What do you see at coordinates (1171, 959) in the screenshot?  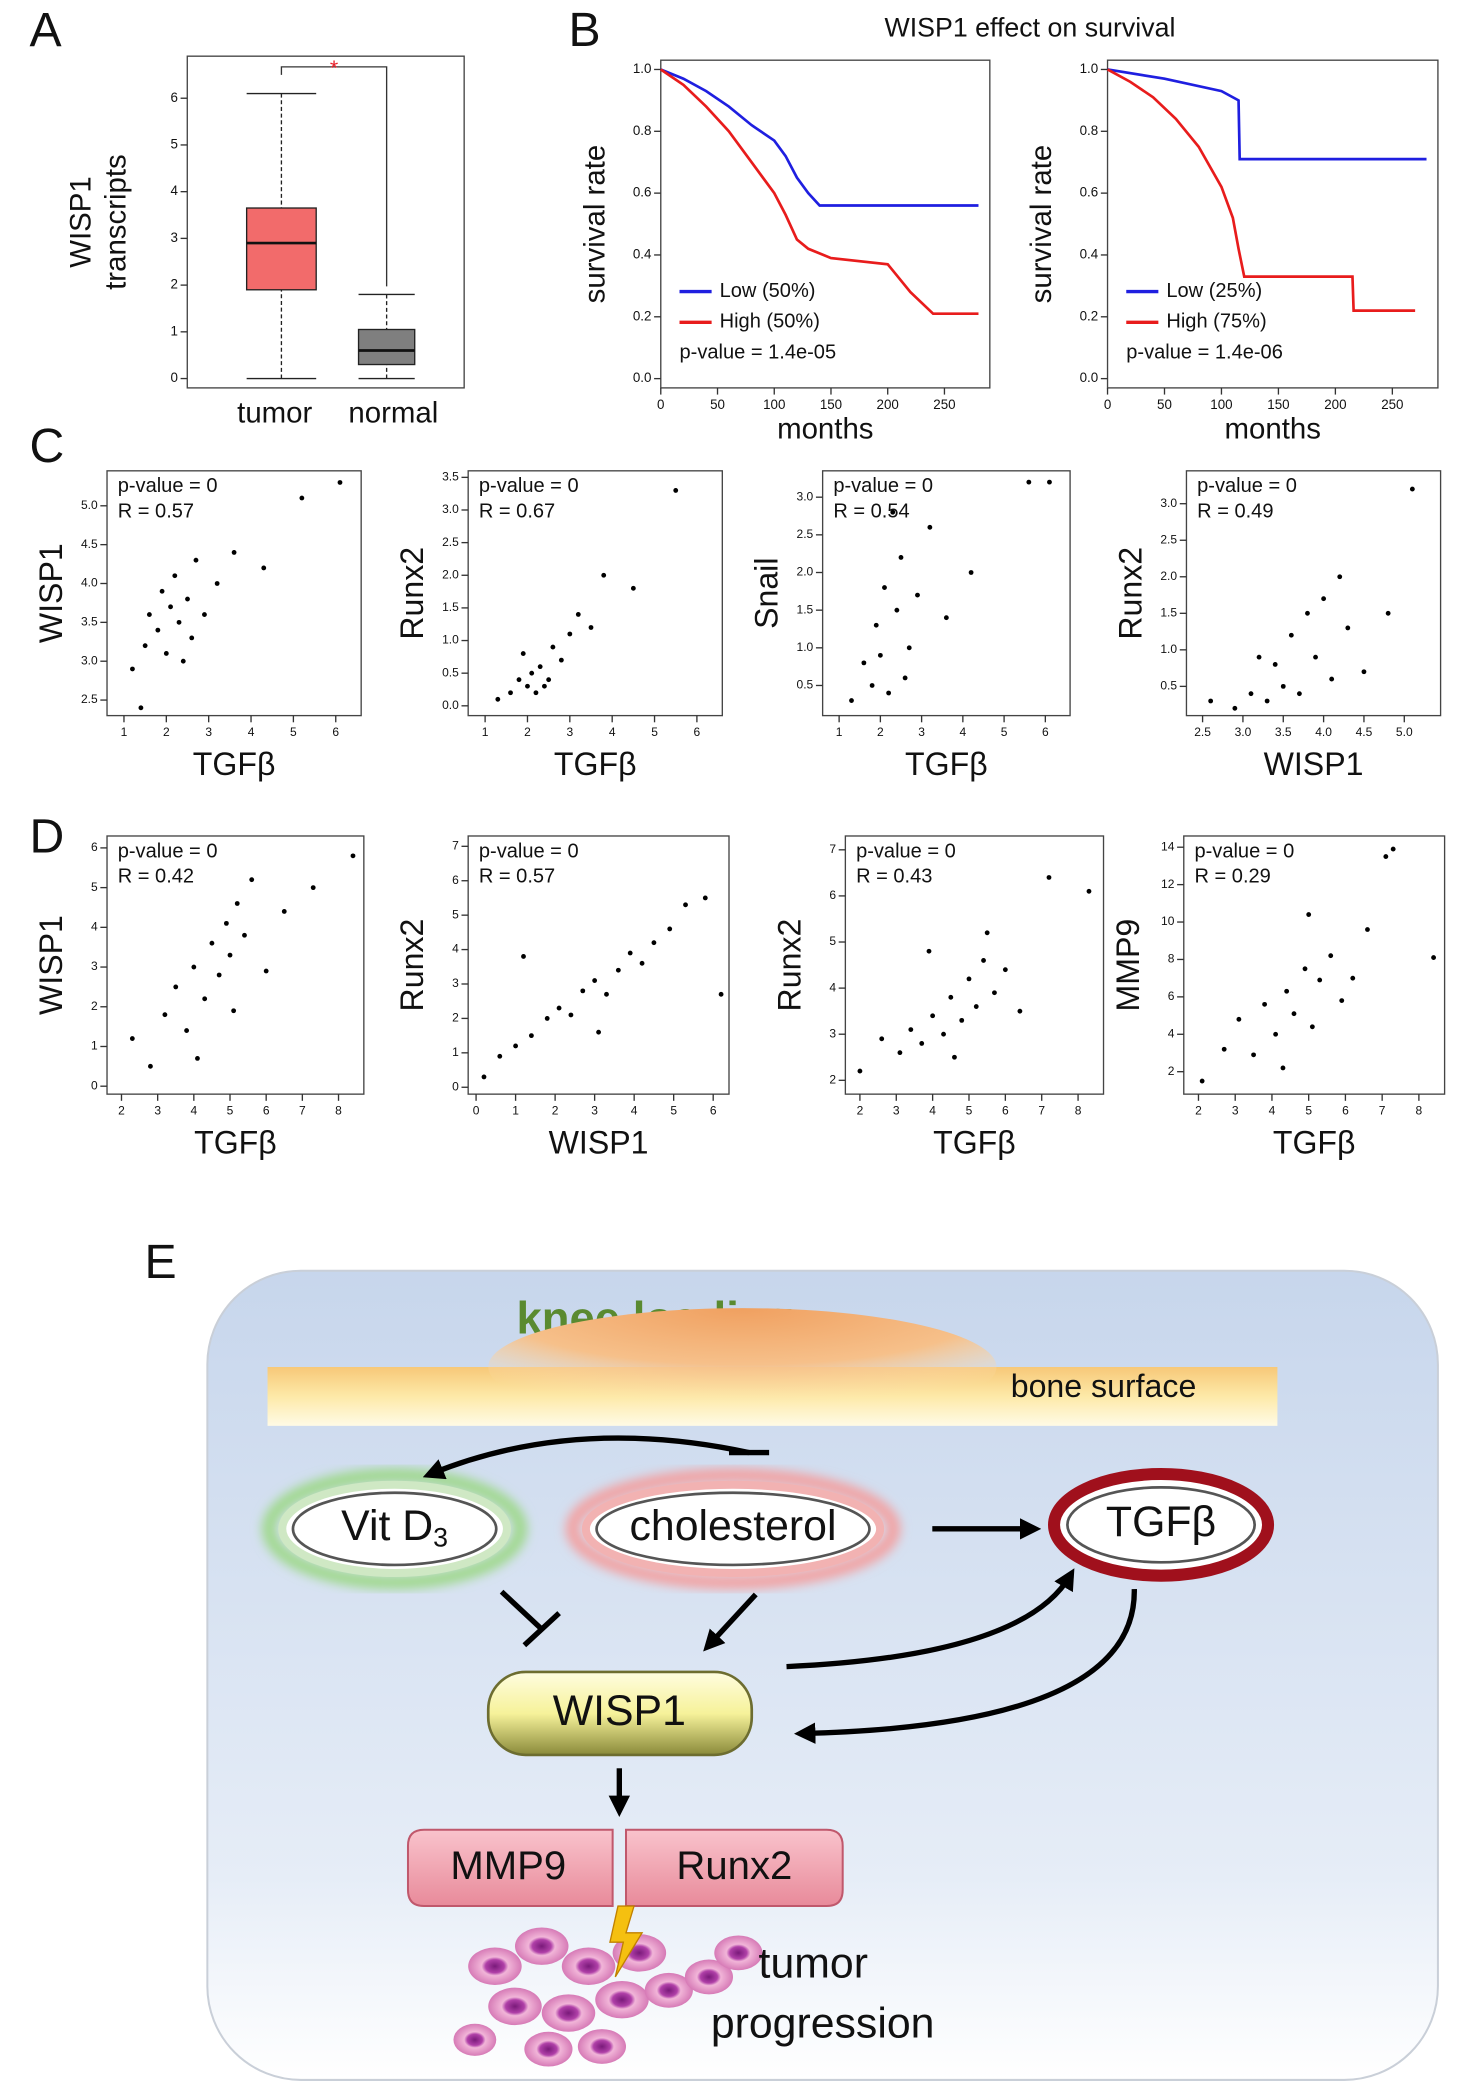 I see `y-tick-label: 8` at bounding box center [1171, 959].